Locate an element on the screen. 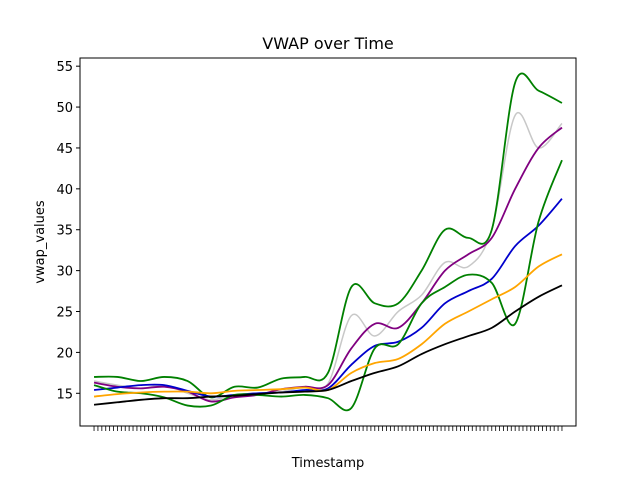 This screenshot has height=480, width=640. chart-title: VWAP over Time is located at coordinates (328, 43).